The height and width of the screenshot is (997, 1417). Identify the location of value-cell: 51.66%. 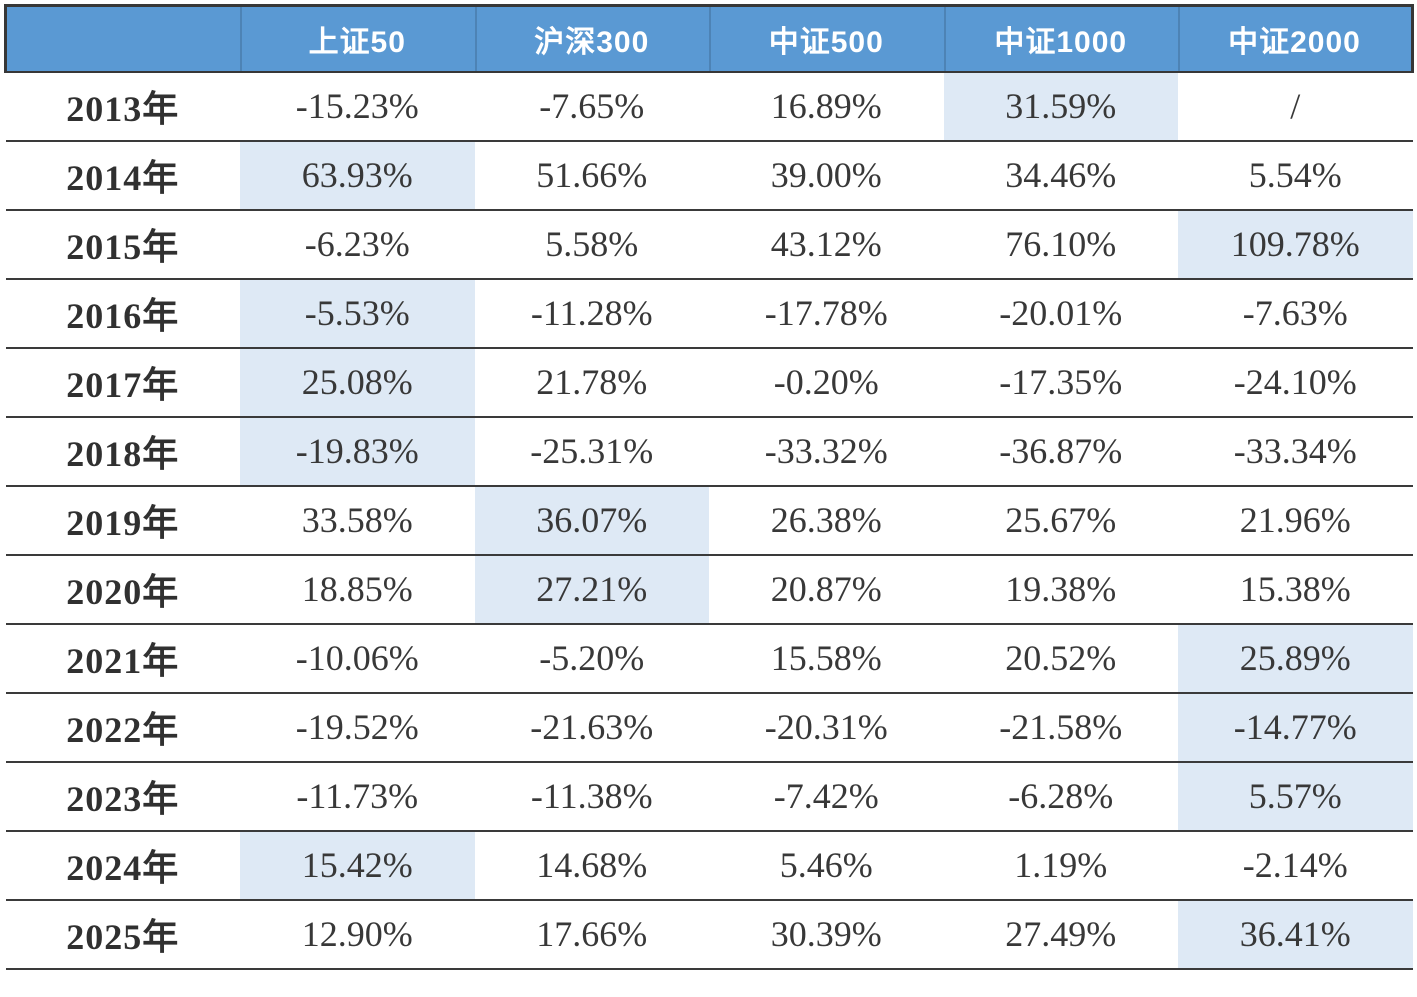
(591, 175).